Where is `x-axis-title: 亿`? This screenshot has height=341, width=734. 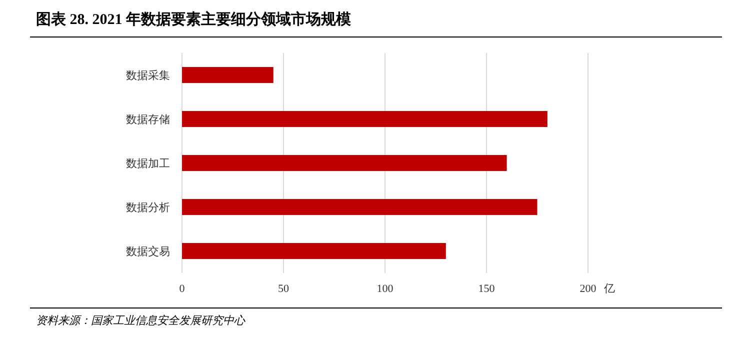
x-axis-title: 亿 is located at coordinates (609, 289).